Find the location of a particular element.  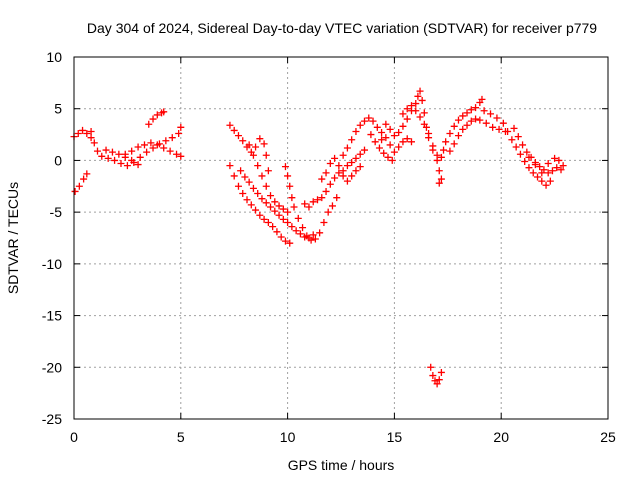

x-tick-label: 5 is located at coordinates (181, 437).